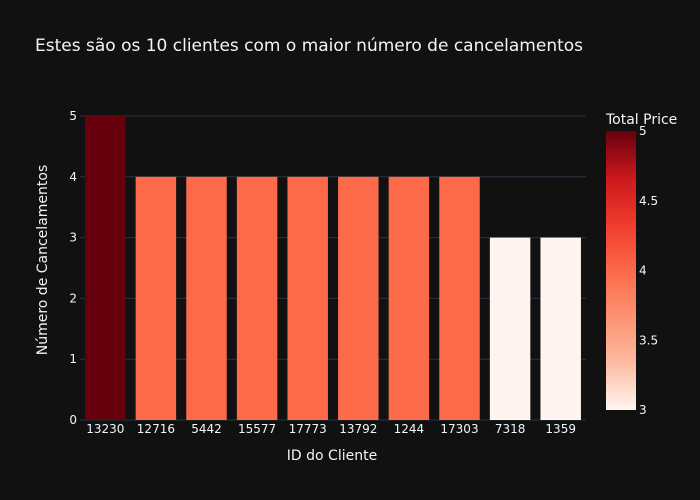 The width and height of the screenshot is (700, 500). What do you see at coordinates (308, 429) in the screenshot?
I see `x-tick-label: 17773` at bounding box center [308, 429].